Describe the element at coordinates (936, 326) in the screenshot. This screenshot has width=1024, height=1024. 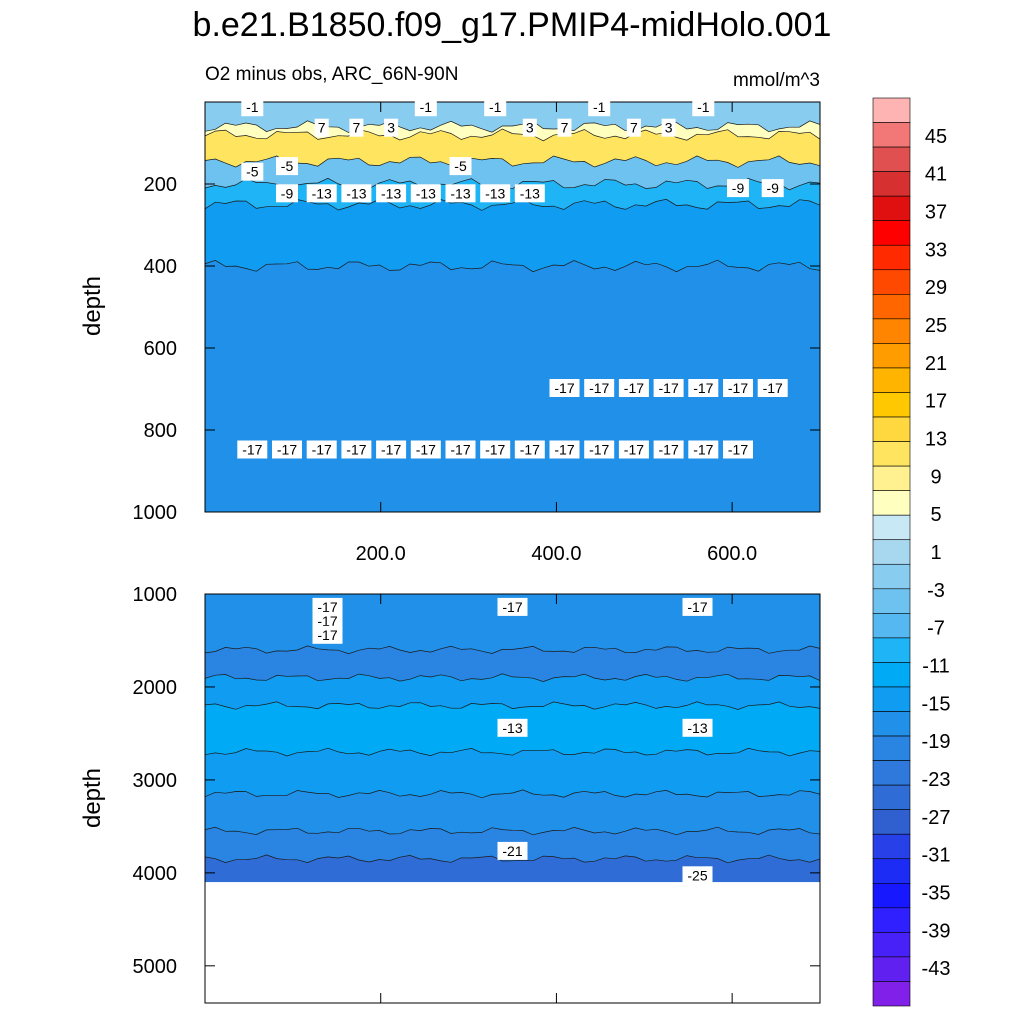
I see `colorbar-label: 25` at that location.